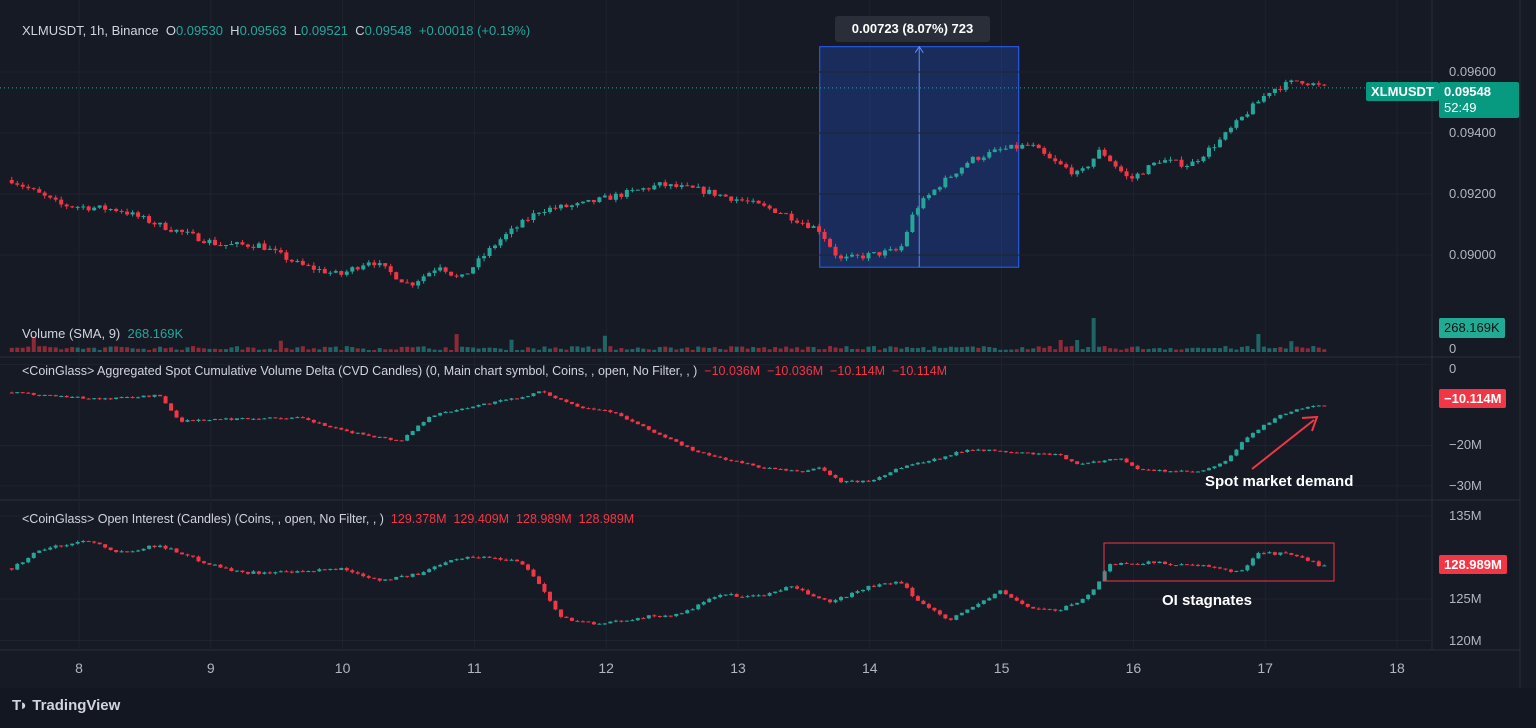 This screenshot has width=1536, height=728. What do you see at coordinates (1472, 254) in the screenshot?
I see `price-axis-tick: 0.09000` at bounding box center [1472, 254].